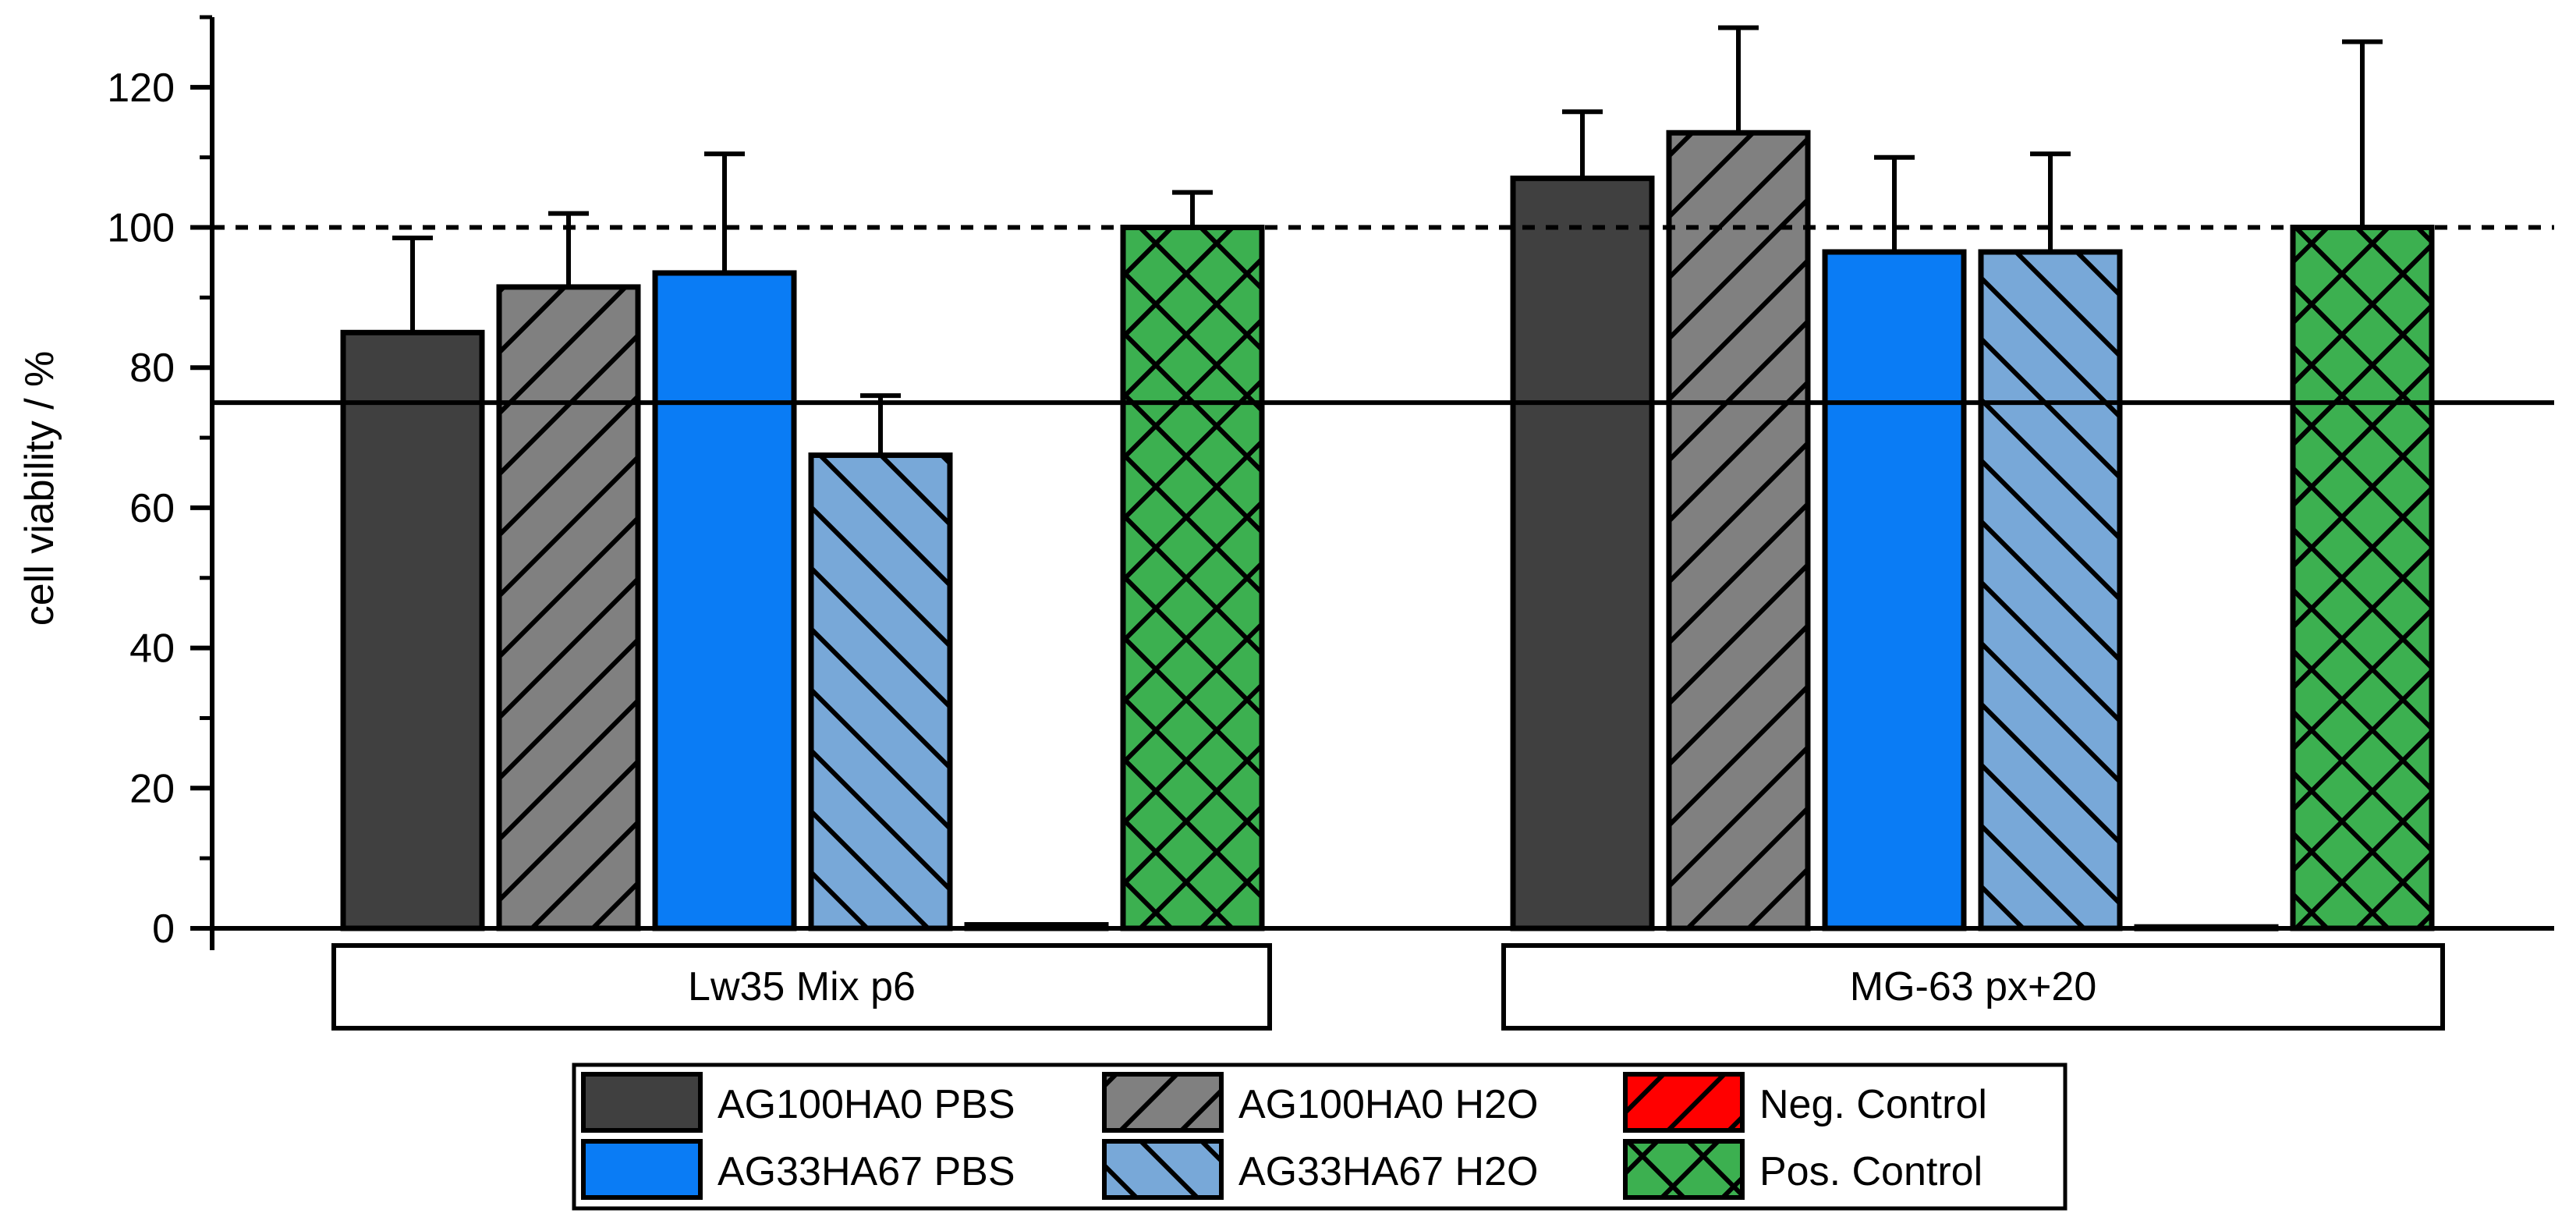 This screenshot has height=1224, width=2576. Describe the element at coordinates (1871, 1171) in the screenshot. I see `legend-label-6: Pos. Control` at that location.